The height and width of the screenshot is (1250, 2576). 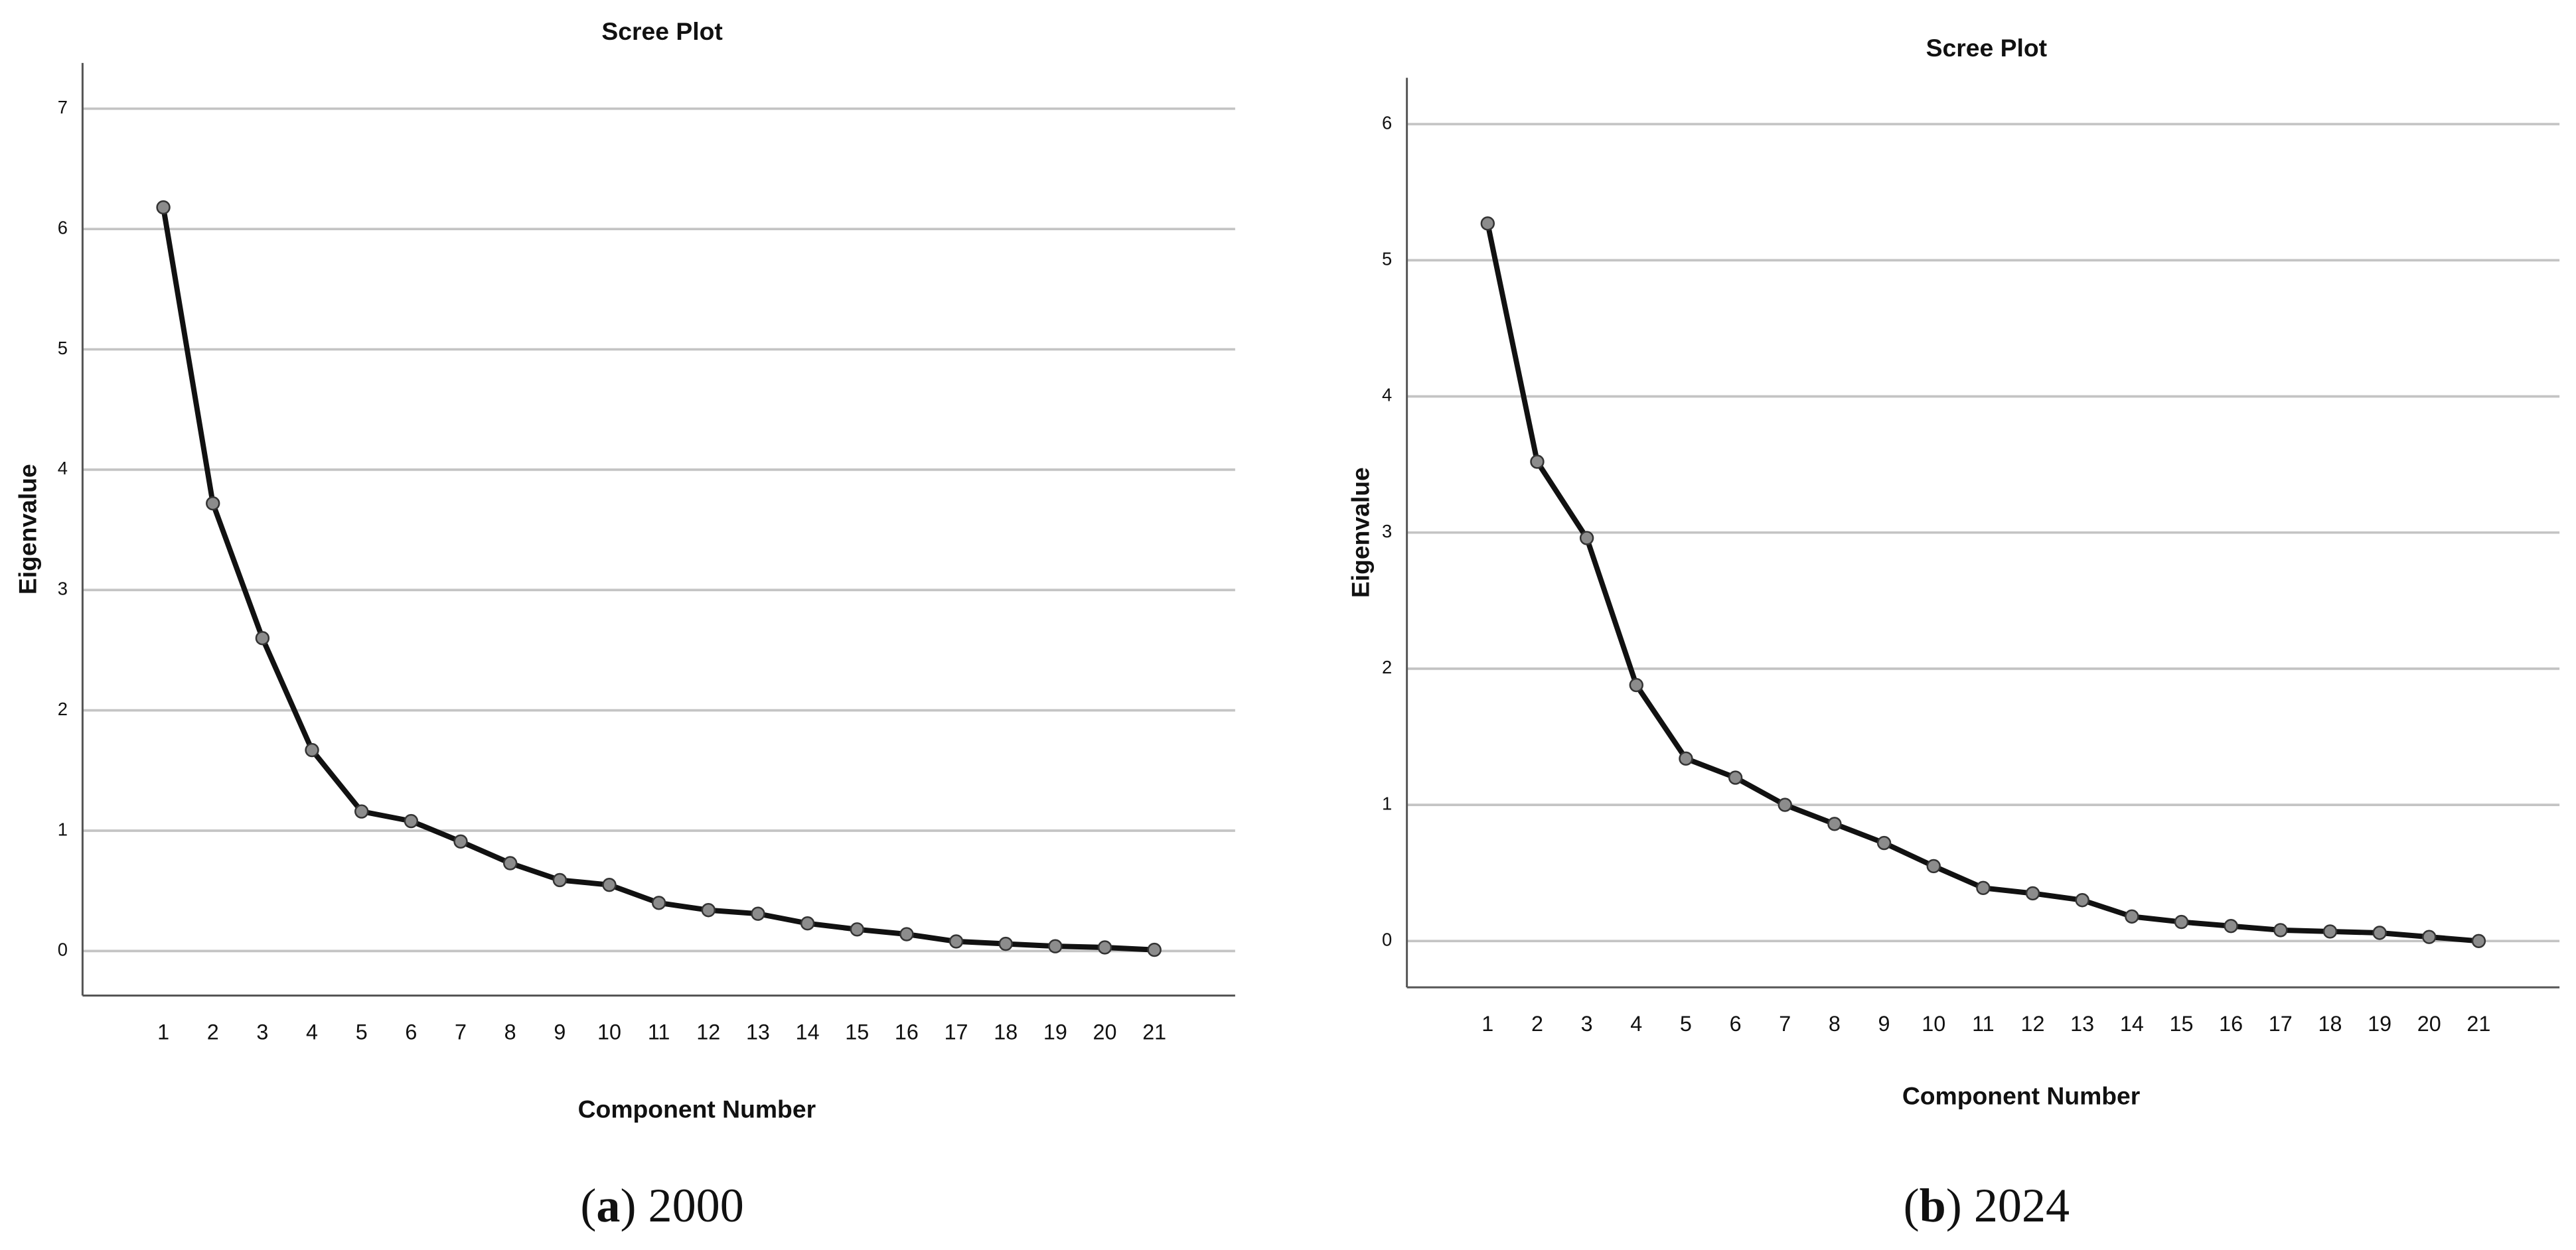 I want to click on caption: (b) 2024, so click(x=1987, y=1204).